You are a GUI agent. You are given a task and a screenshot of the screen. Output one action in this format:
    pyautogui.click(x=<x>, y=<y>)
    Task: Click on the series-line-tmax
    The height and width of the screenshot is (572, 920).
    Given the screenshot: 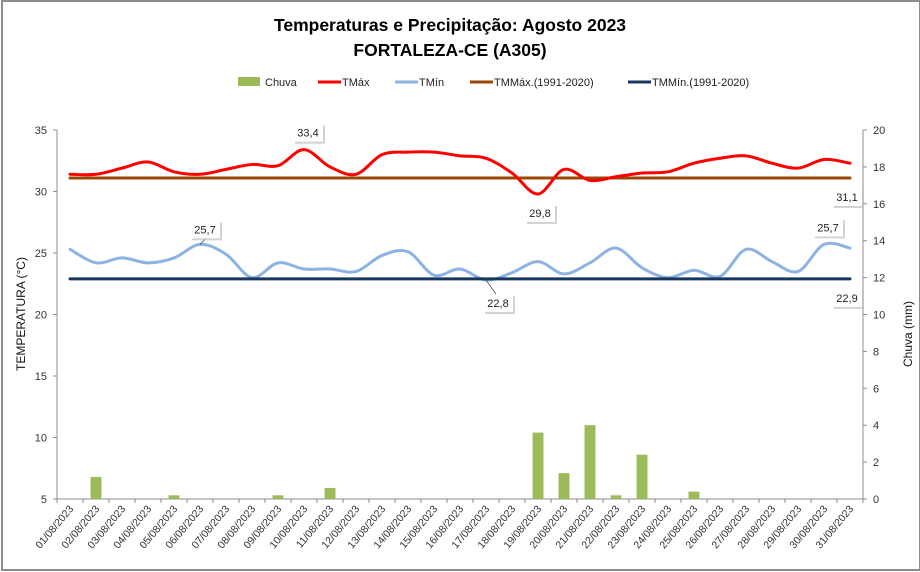 What is the action you would take?
    pyautogui.click(x=460, y=172)
    